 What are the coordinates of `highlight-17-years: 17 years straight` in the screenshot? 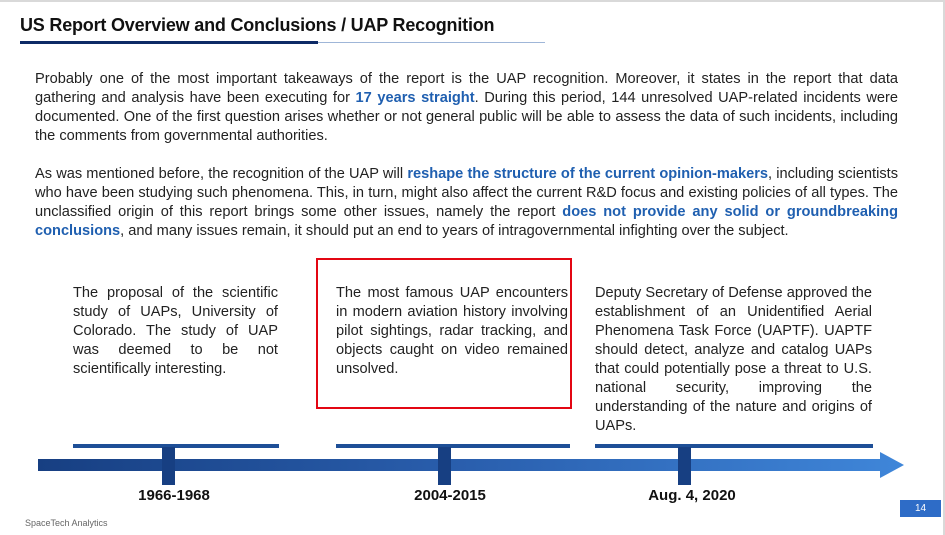 It's located at (415, 98).